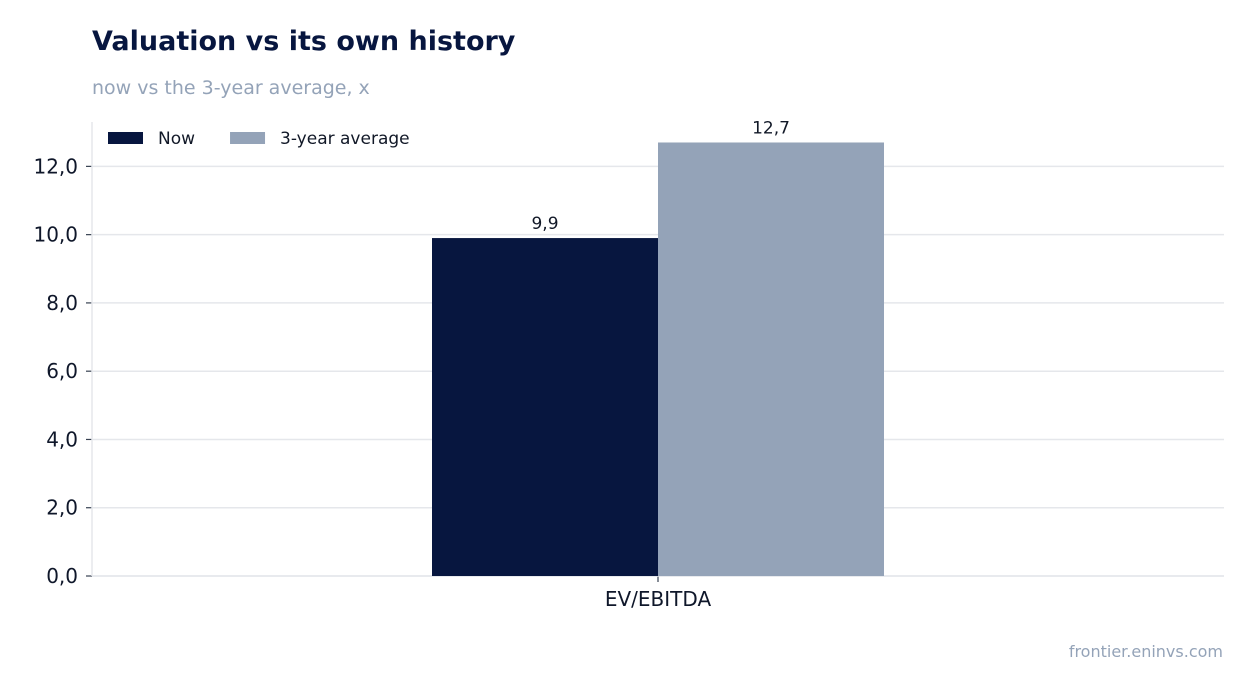 Image resolution: width=1254 pixels, height=693 pixels. I want to click on chart-subtitle: now vs the 3-year average, x, so click(231, 88).